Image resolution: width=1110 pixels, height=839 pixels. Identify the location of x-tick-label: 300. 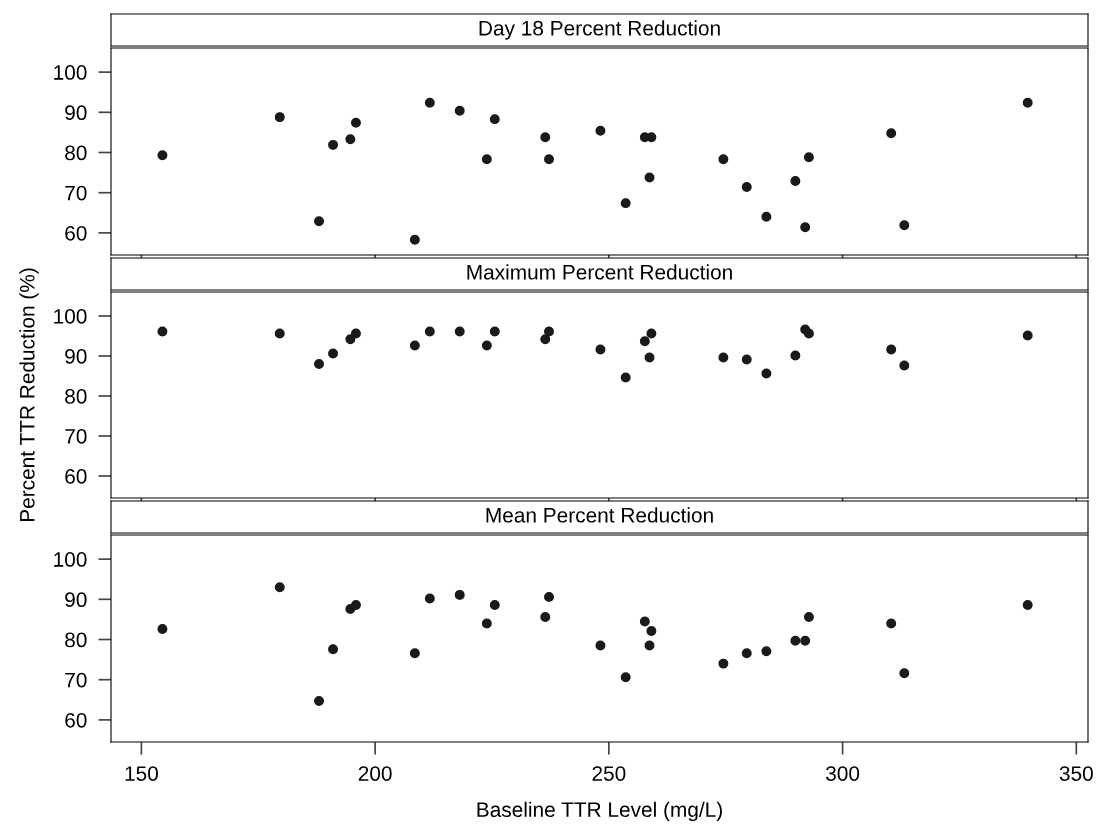
(843, 773).